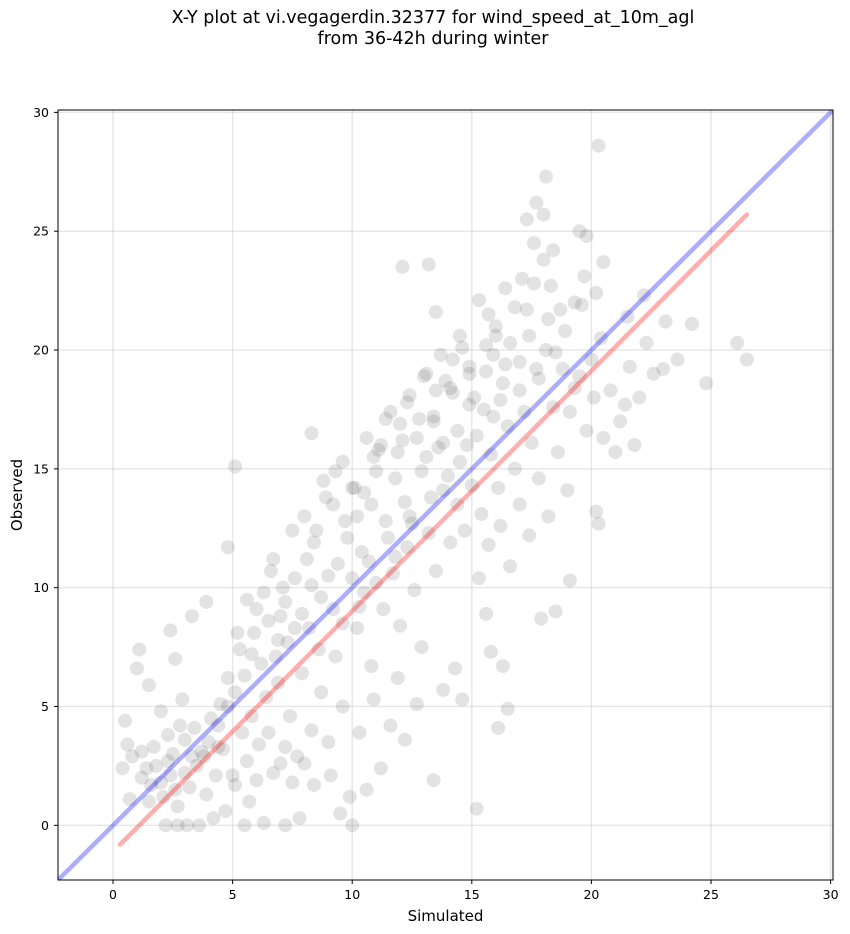  I want to click on y-tick-label: 0, so click(45, 825).